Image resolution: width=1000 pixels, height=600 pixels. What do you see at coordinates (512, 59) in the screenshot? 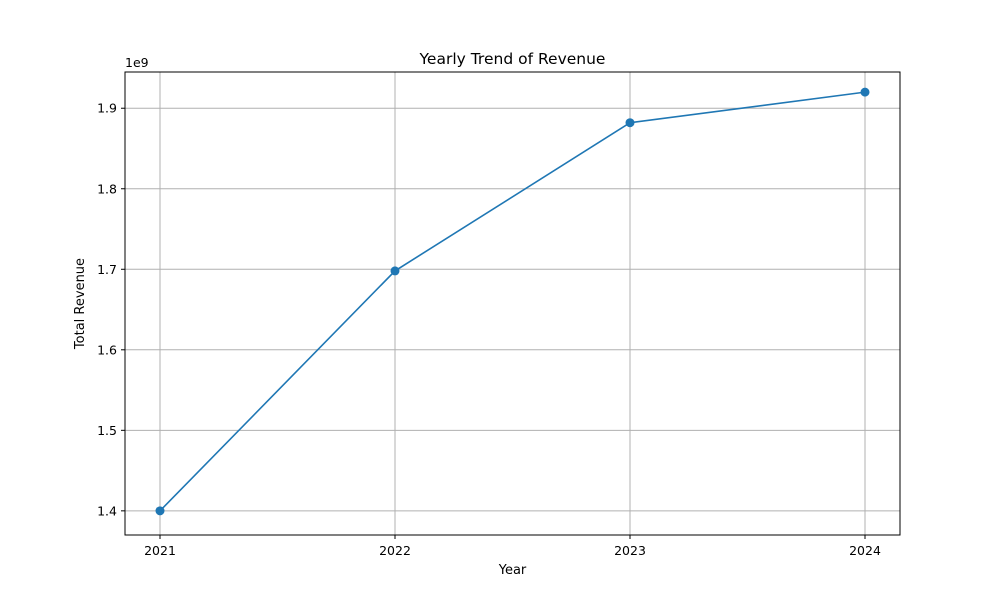
I see `chart-title: Yearly Trend of Revenue` at bounding box center [512, 59].